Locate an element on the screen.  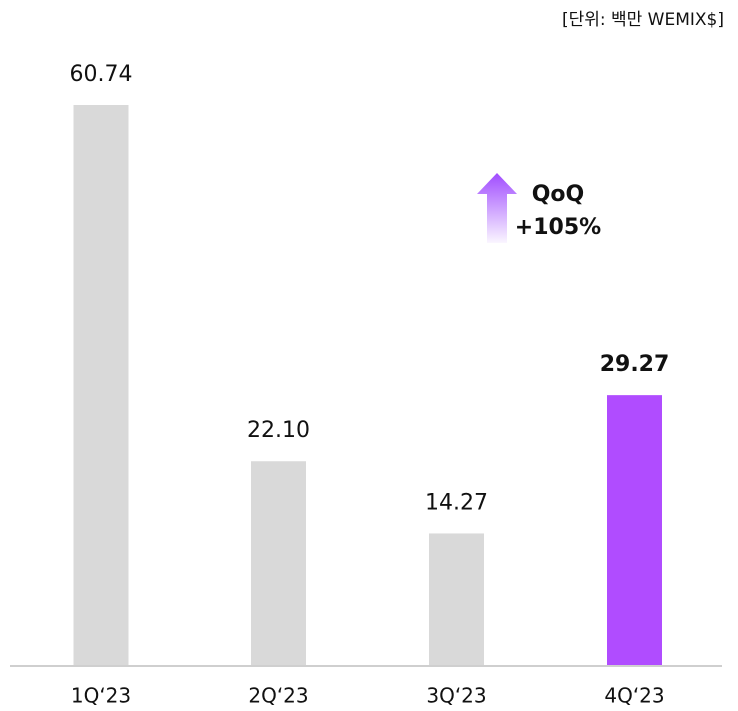
increase-arrow is located at coordinates (497, 208).